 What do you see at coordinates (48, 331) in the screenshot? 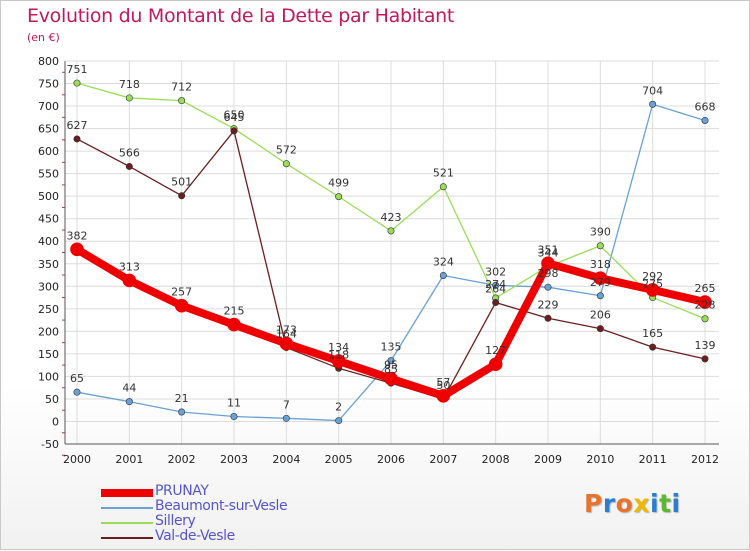
I see `y-tick-label: 200` at bounding box center [48, 331].